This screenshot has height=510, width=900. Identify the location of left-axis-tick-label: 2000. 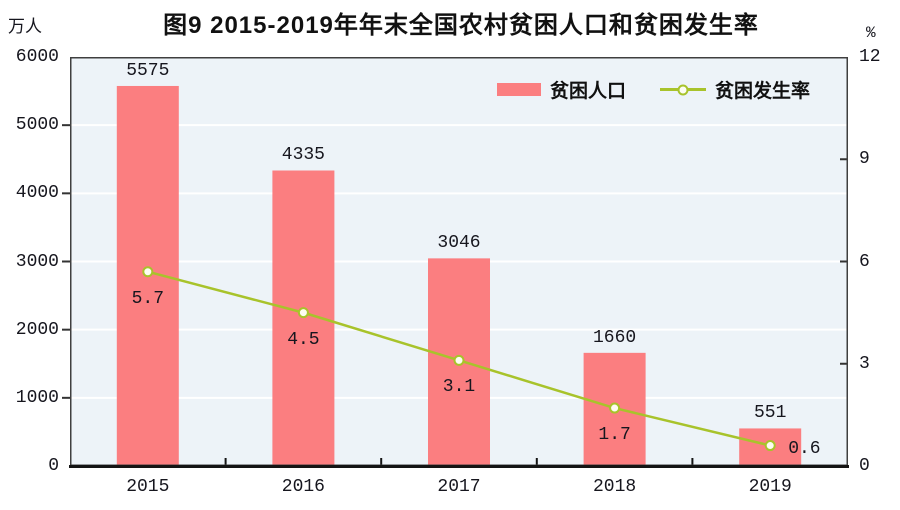
(37, 329).